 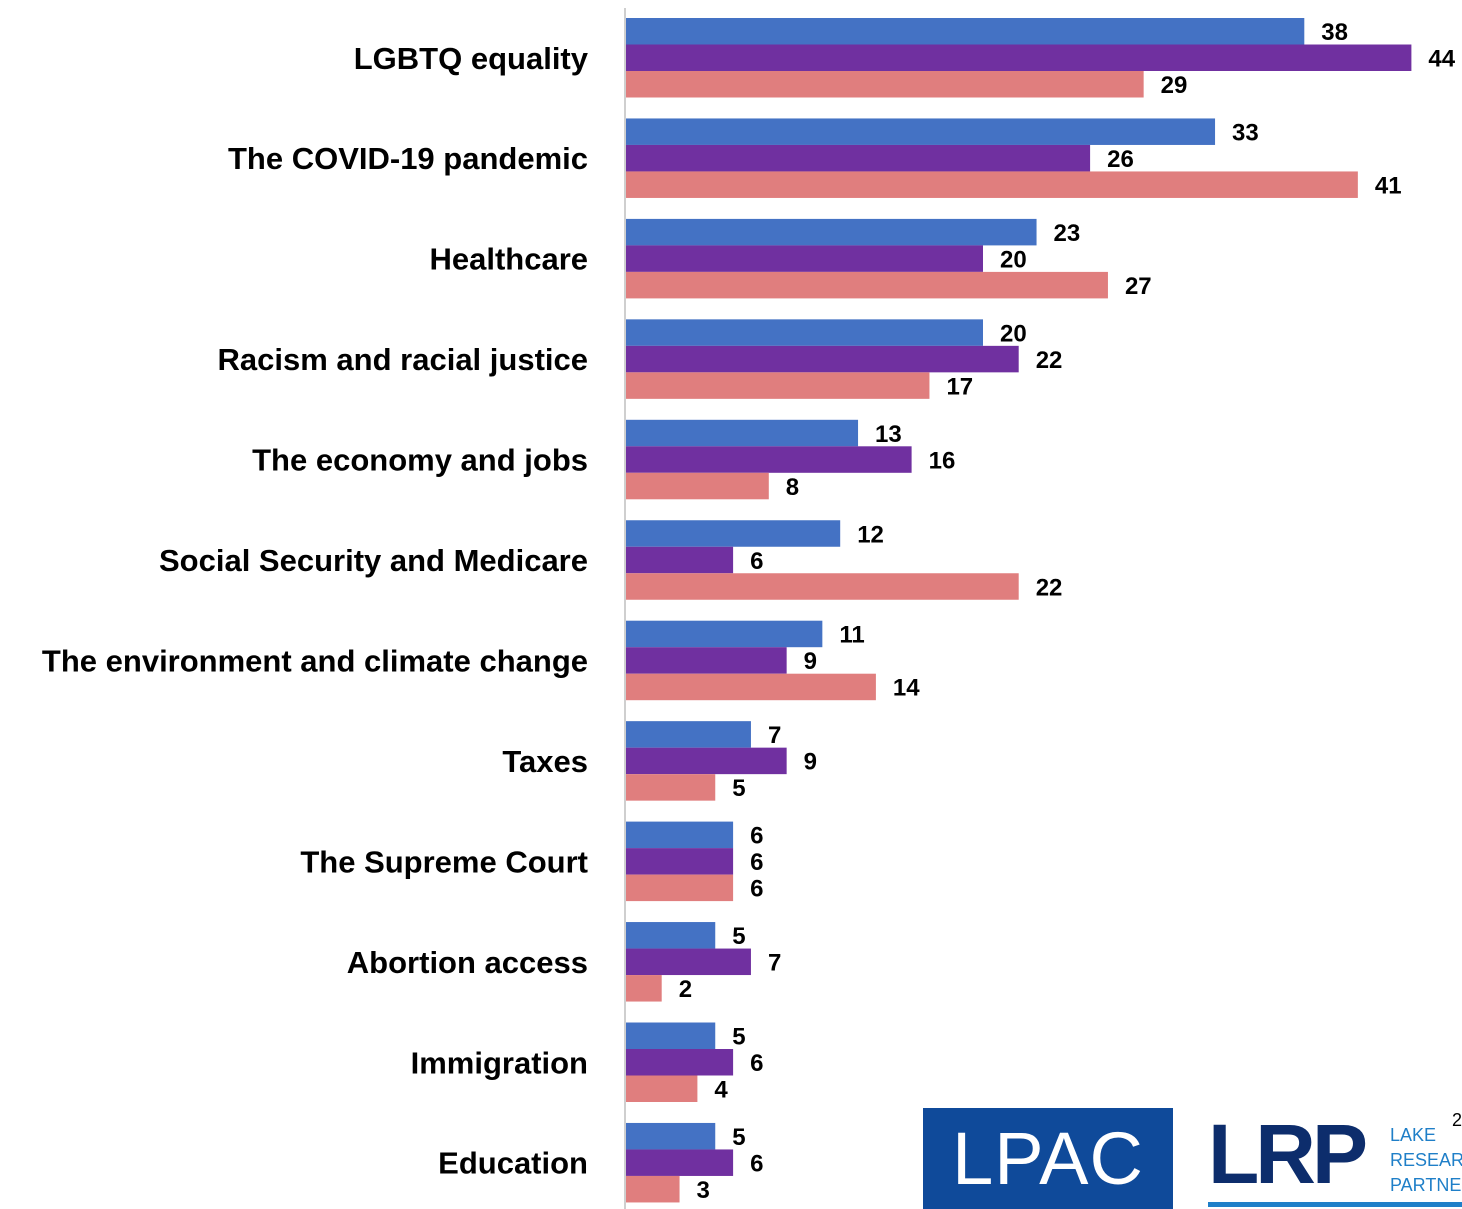 What do you see at coordinates (738, 1037) in the screenshot?
I see `data-label-series1-immigration: 5` at bounding box center [738, 1037].